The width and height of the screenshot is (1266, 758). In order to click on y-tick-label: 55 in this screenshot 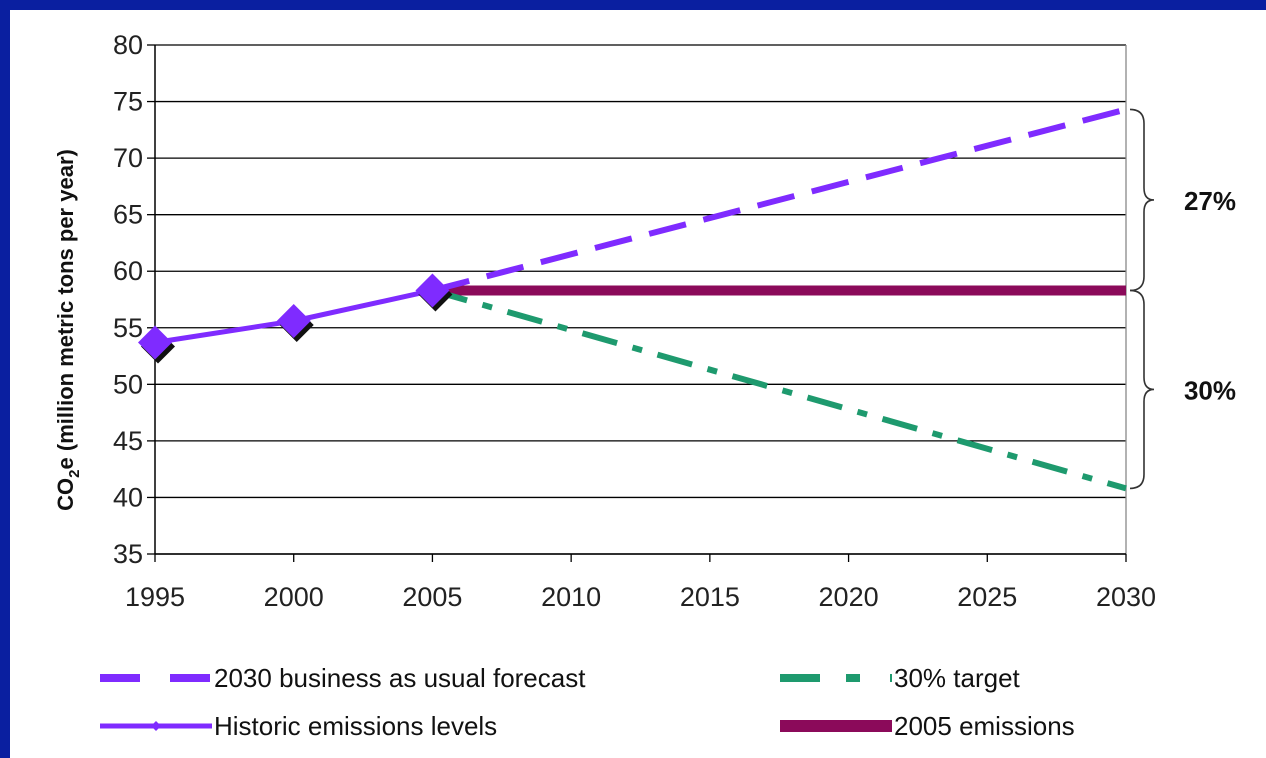, I will do `click(128, 328)`.